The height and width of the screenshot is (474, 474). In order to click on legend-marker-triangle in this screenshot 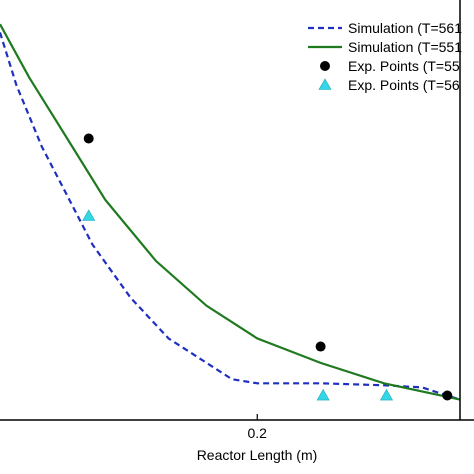, I will do `click(325, 84)`.